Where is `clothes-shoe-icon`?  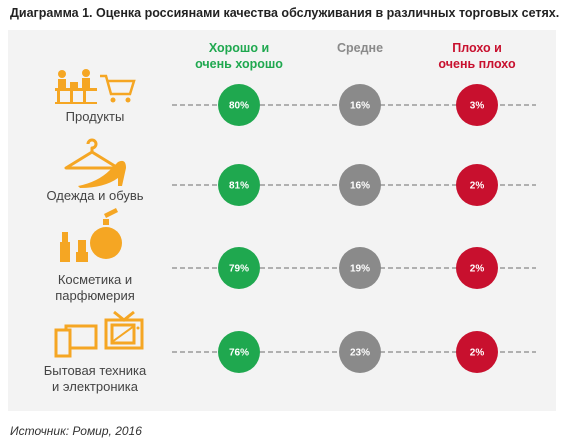 clothes-shoe-icon is located at coordinates (95, 163).